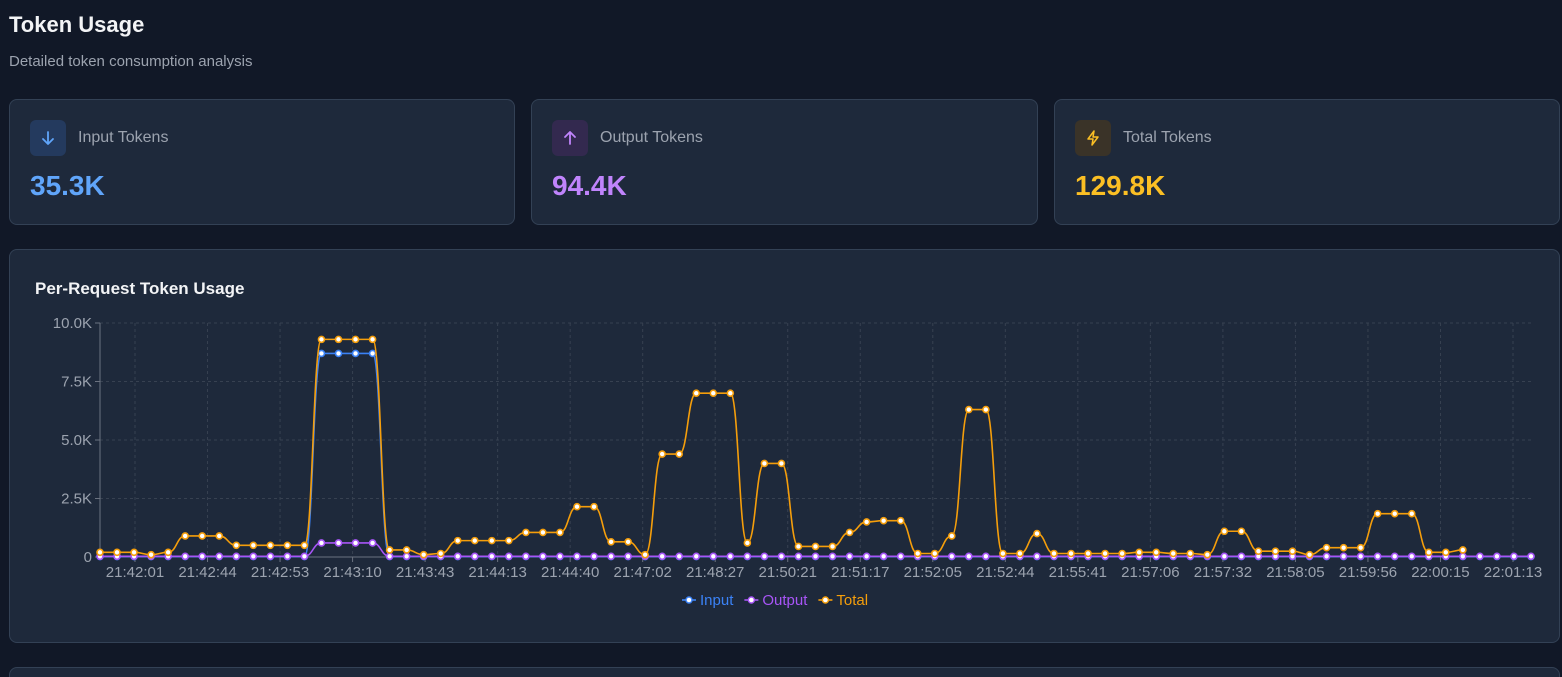 Image resolution: width=1562 pixels, height=677 pixels. What do you see at coordinates (708, 600) in the screenshot?
I see `legend-item-input: Input` at bounding box center [708, 600].